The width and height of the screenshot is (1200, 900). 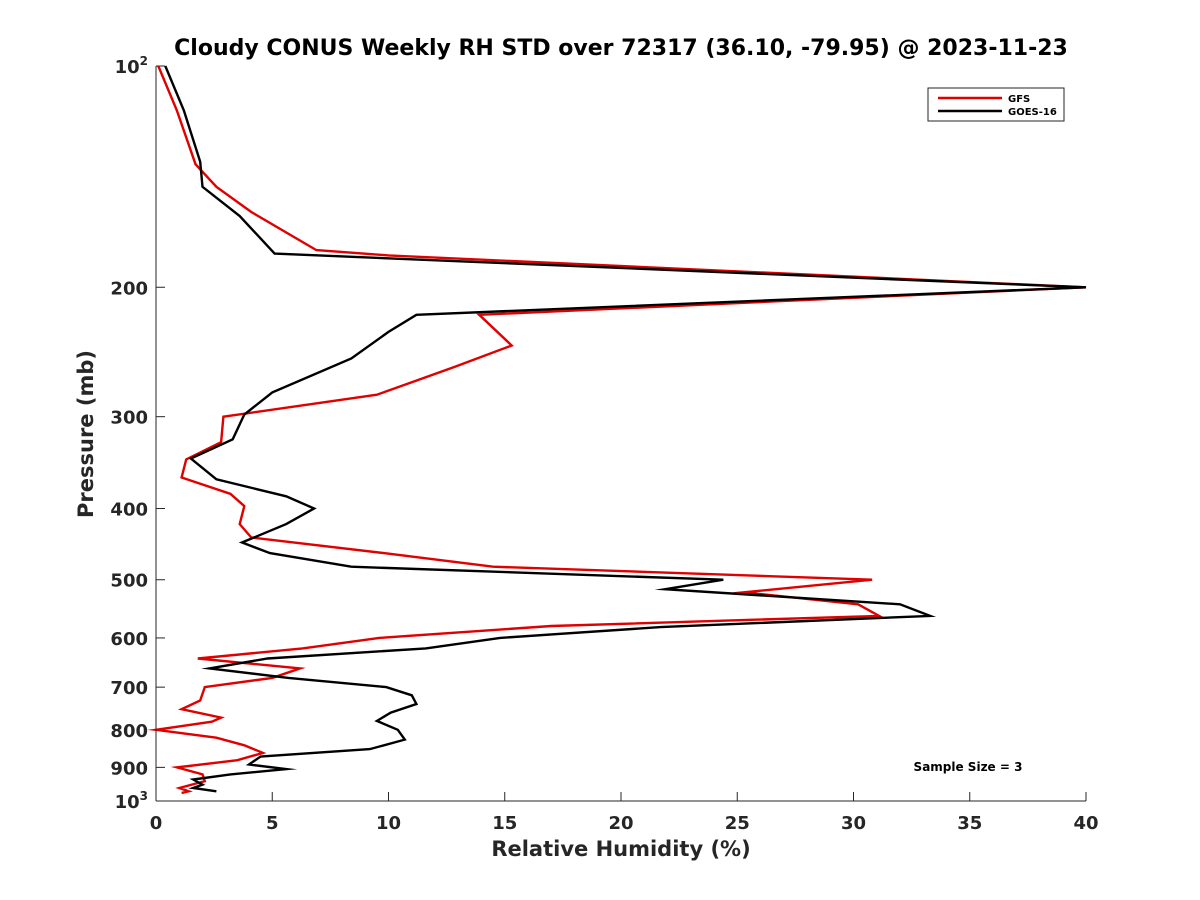 I want to click on y-tick-label-exponent: 2, so click(x=144, y=61).